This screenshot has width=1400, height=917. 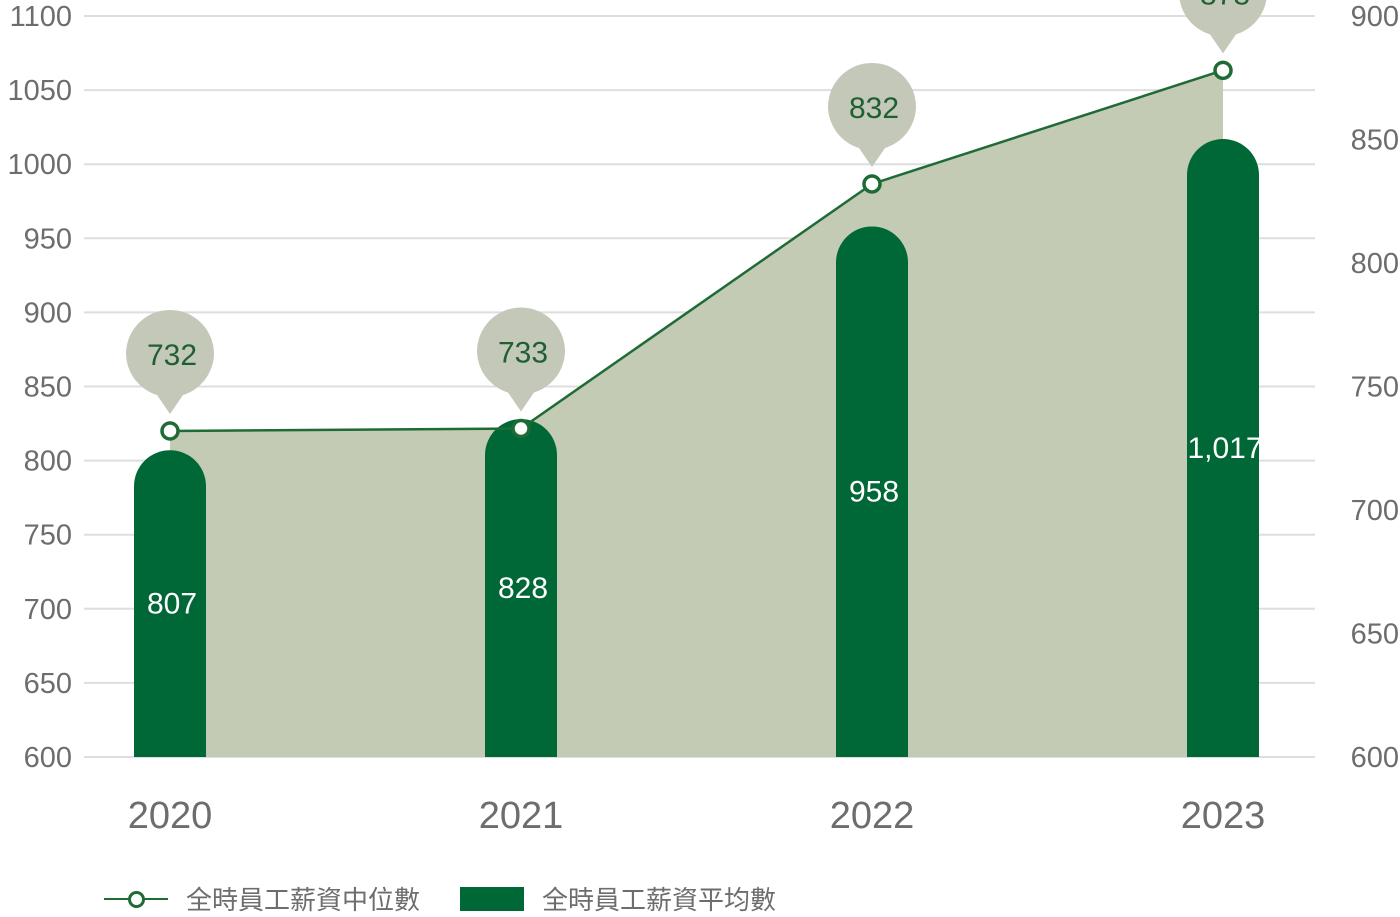 What do you see at coordinates (48, 239) in the screenshot?
I see `left-tick-label: 950` at bounding box center [48, 239].